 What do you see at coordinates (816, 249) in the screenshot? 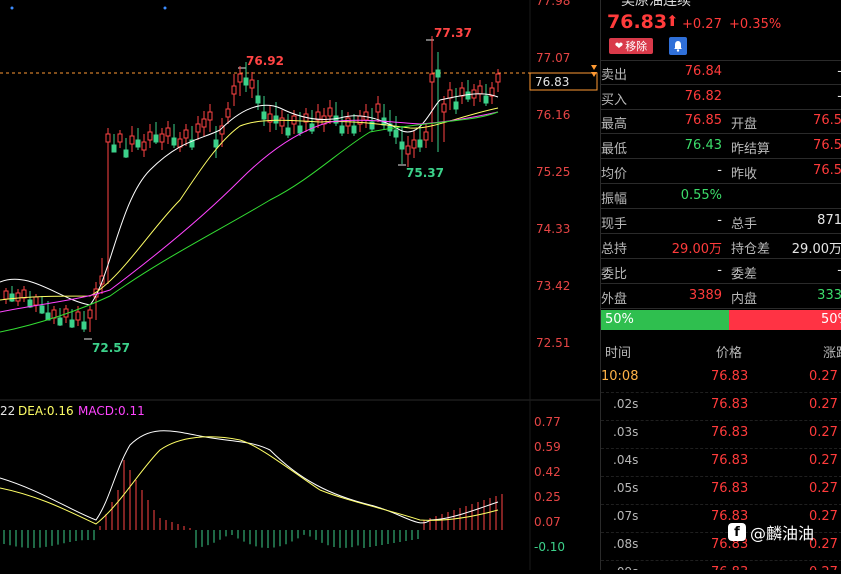
I see `quote-v2: 29.00万` at bounding box center [816, 249].